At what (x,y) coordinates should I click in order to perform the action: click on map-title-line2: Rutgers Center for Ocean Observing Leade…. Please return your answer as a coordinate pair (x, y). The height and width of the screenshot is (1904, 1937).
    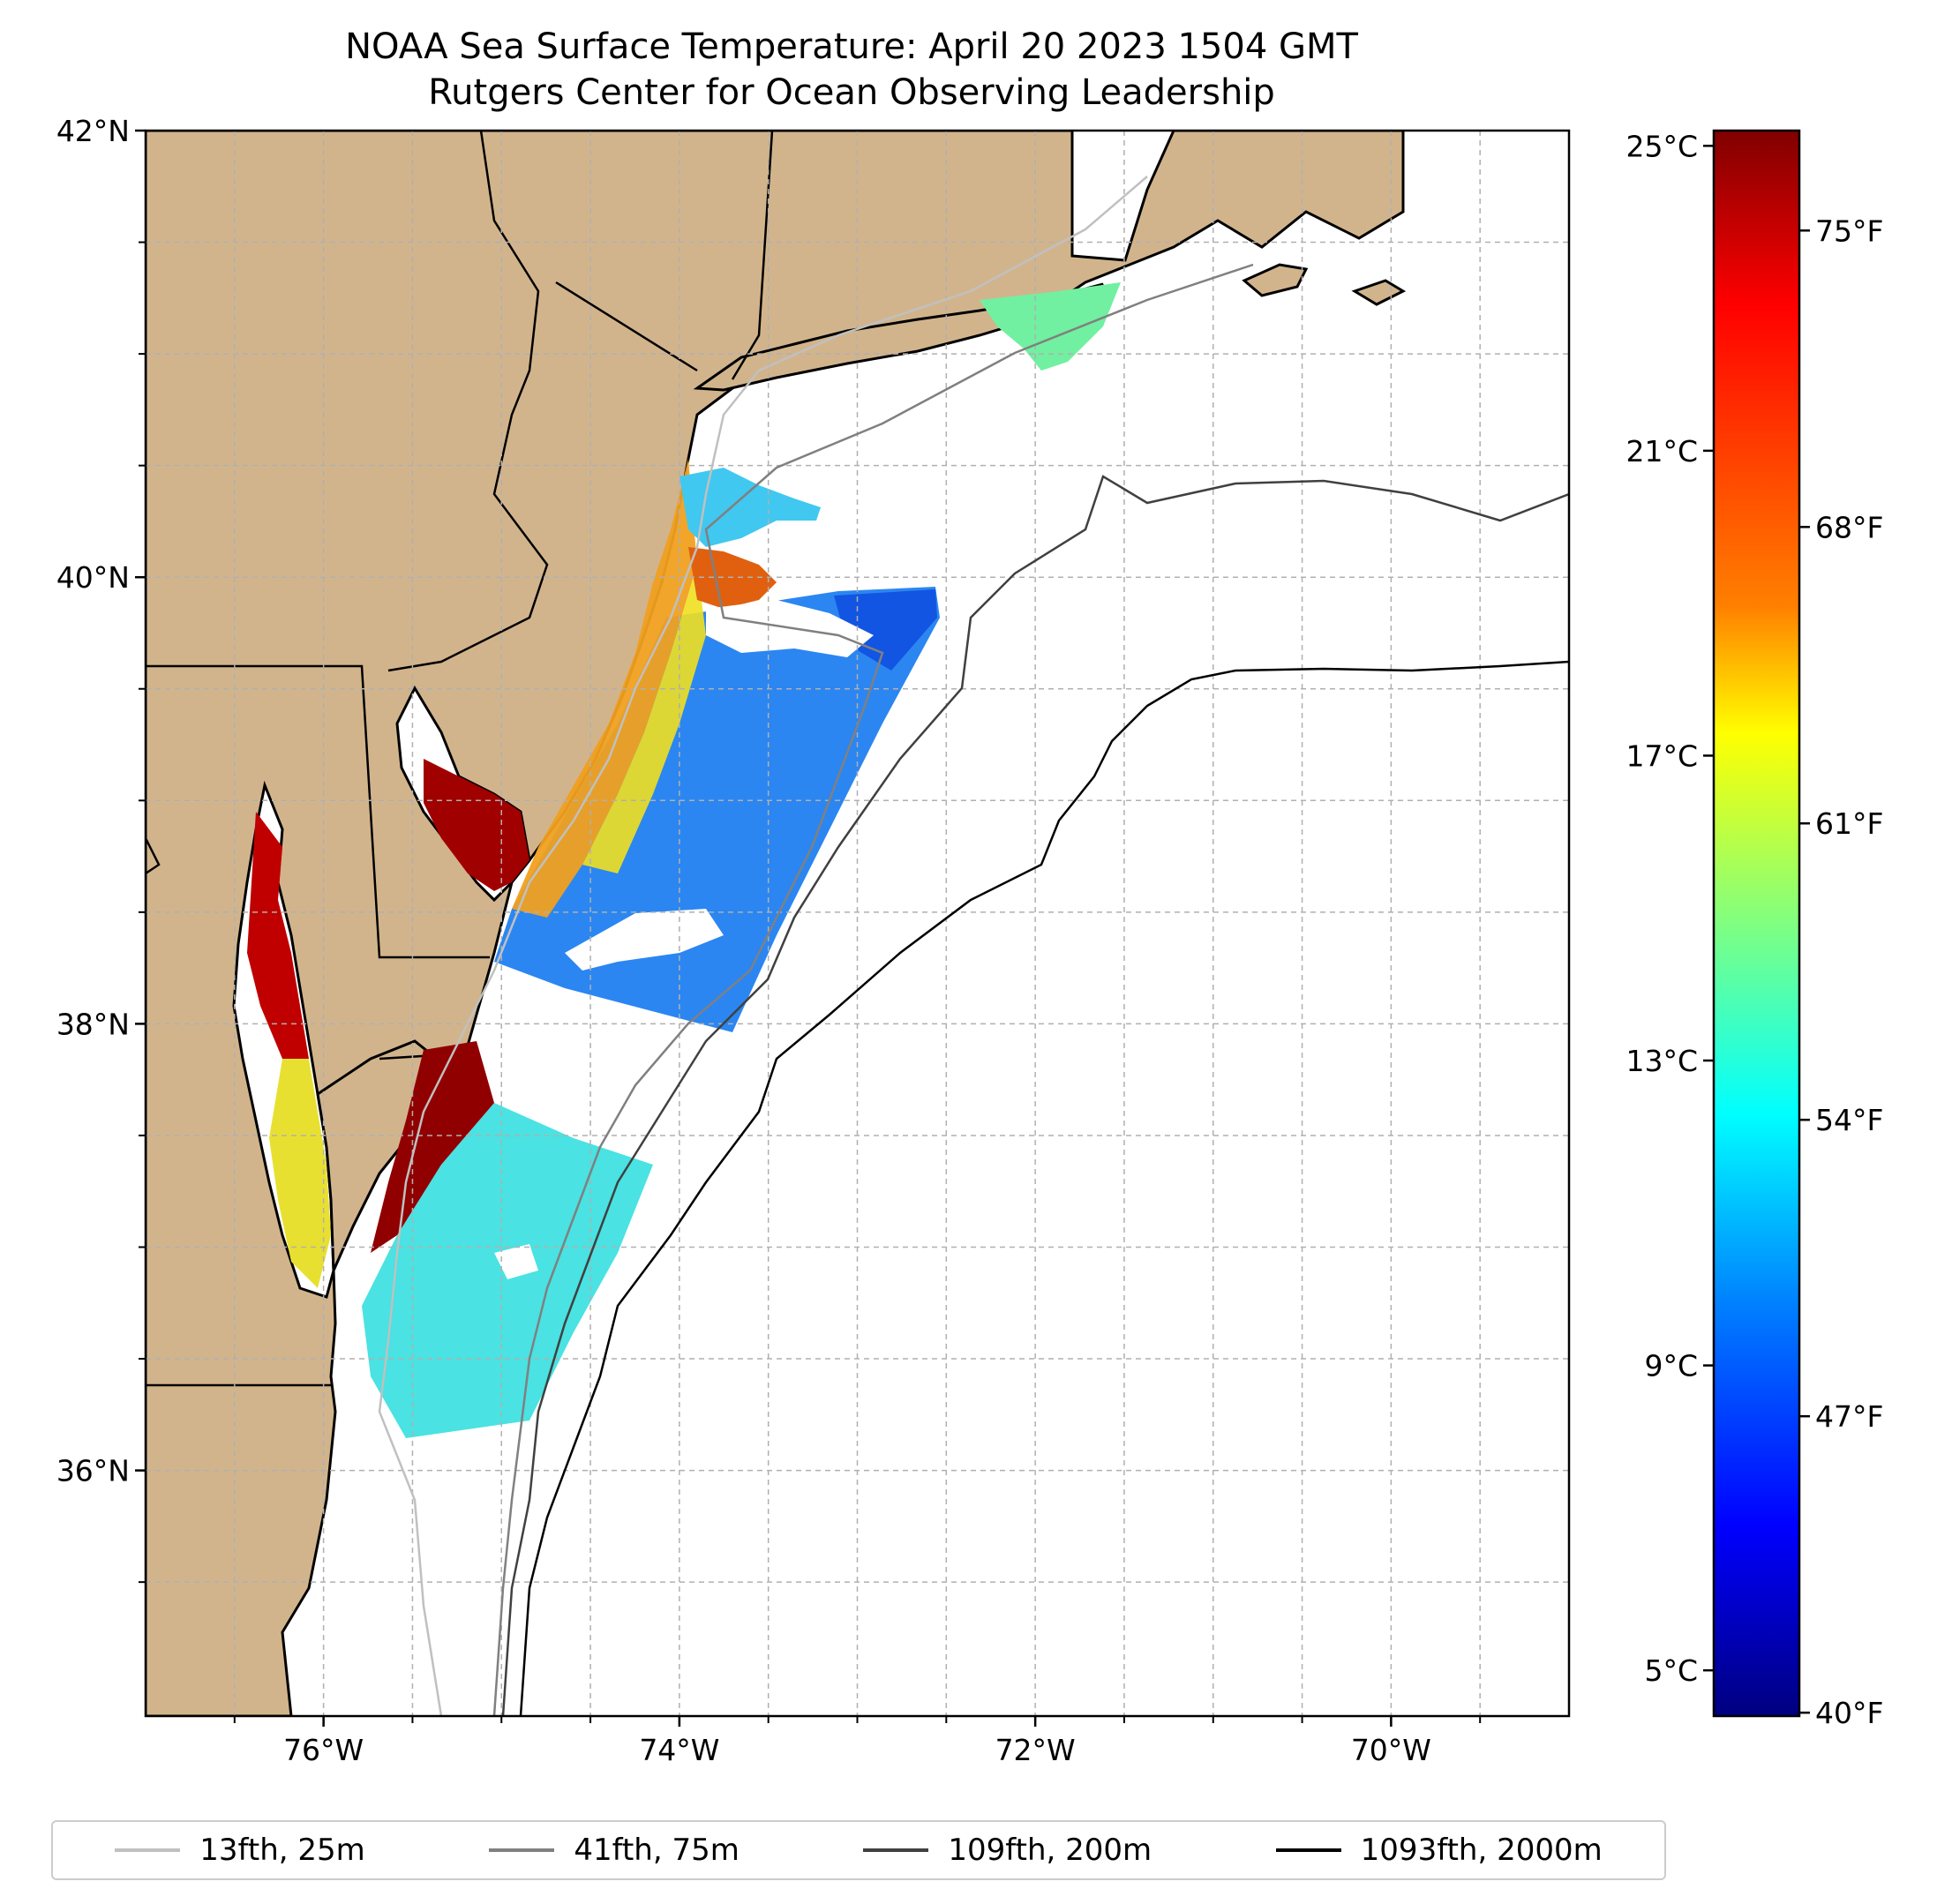
    Looking at the image, I should click on (852, 92).